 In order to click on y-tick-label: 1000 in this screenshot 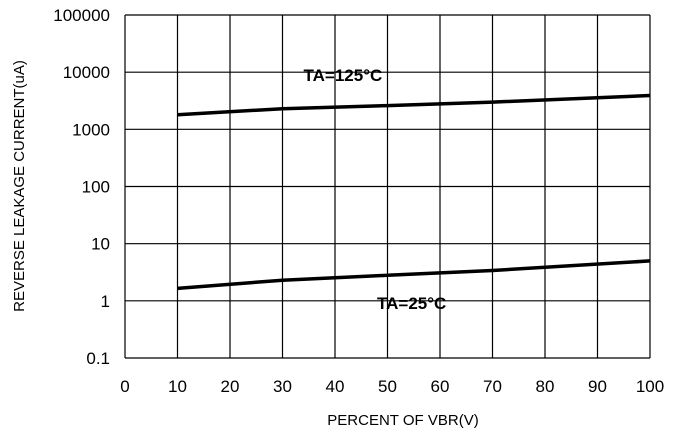, I will do `click(91, 129)`.